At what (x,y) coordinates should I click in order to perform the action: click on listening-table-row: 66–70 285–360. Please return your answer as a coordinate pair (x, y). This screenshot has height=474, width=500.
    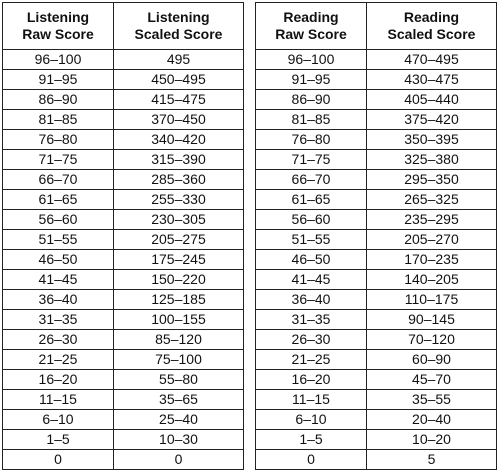
    Looking at the image, I should click on (123, 179).